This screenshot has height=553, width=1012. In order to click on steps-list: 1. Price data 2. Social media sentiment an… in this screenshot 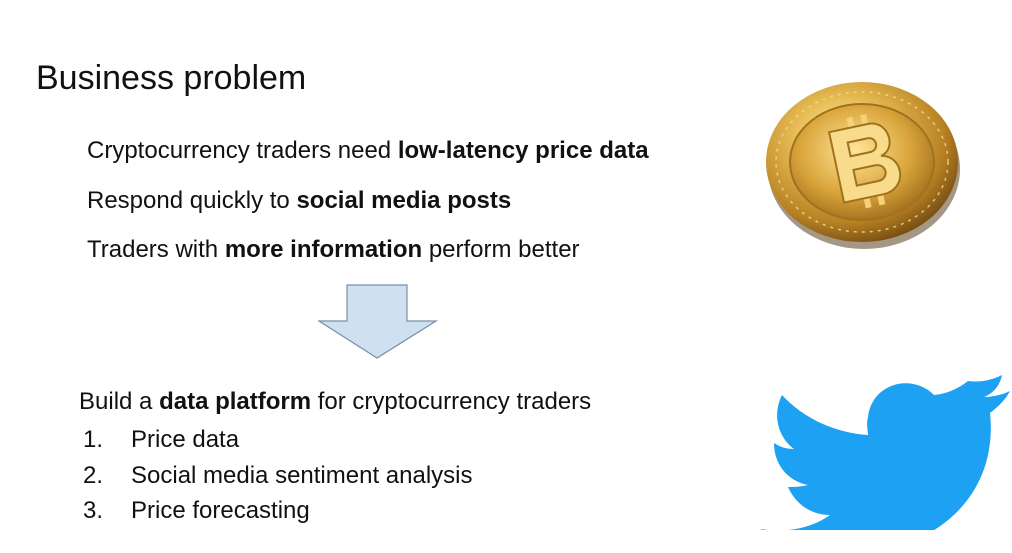, I will do `click(278, 475)`.